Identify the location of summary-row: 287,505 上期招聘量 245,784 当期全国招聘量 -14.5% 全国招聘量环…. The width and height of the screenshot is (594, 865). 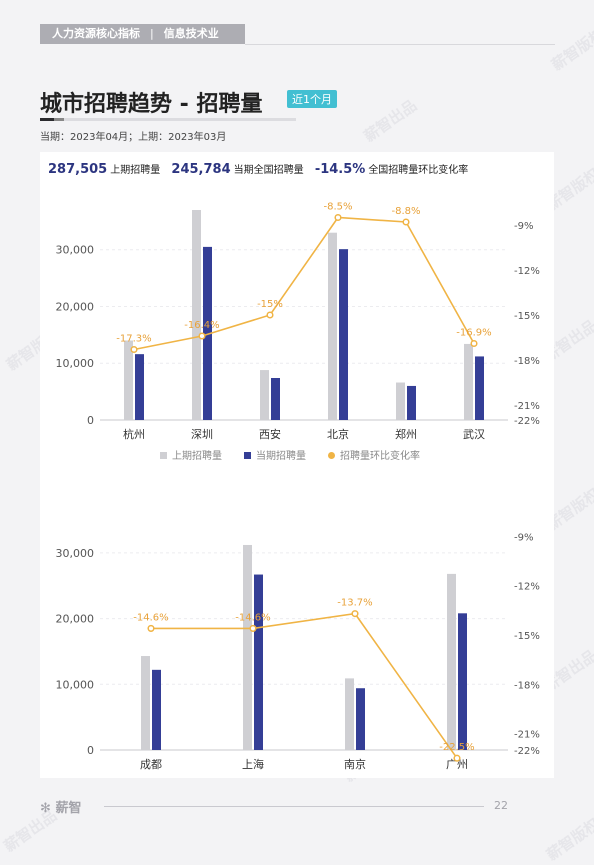
(258, 169).